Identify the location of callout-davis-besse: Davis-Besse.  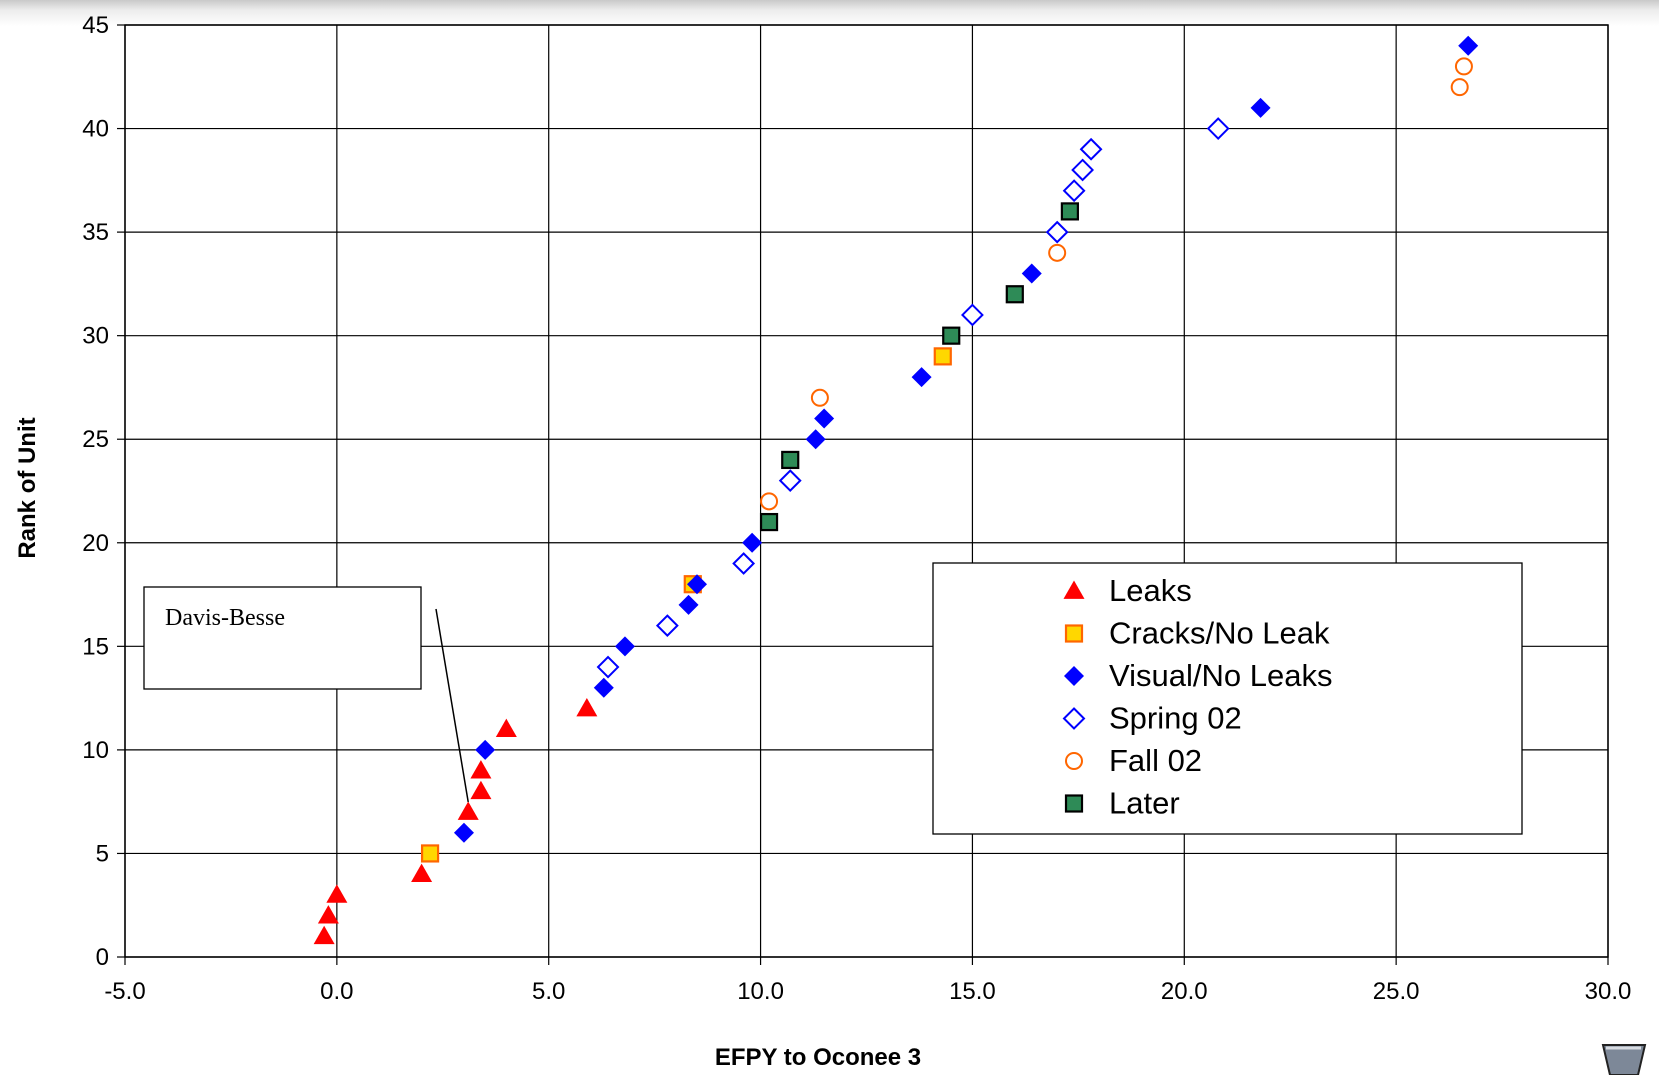
(306, 694).